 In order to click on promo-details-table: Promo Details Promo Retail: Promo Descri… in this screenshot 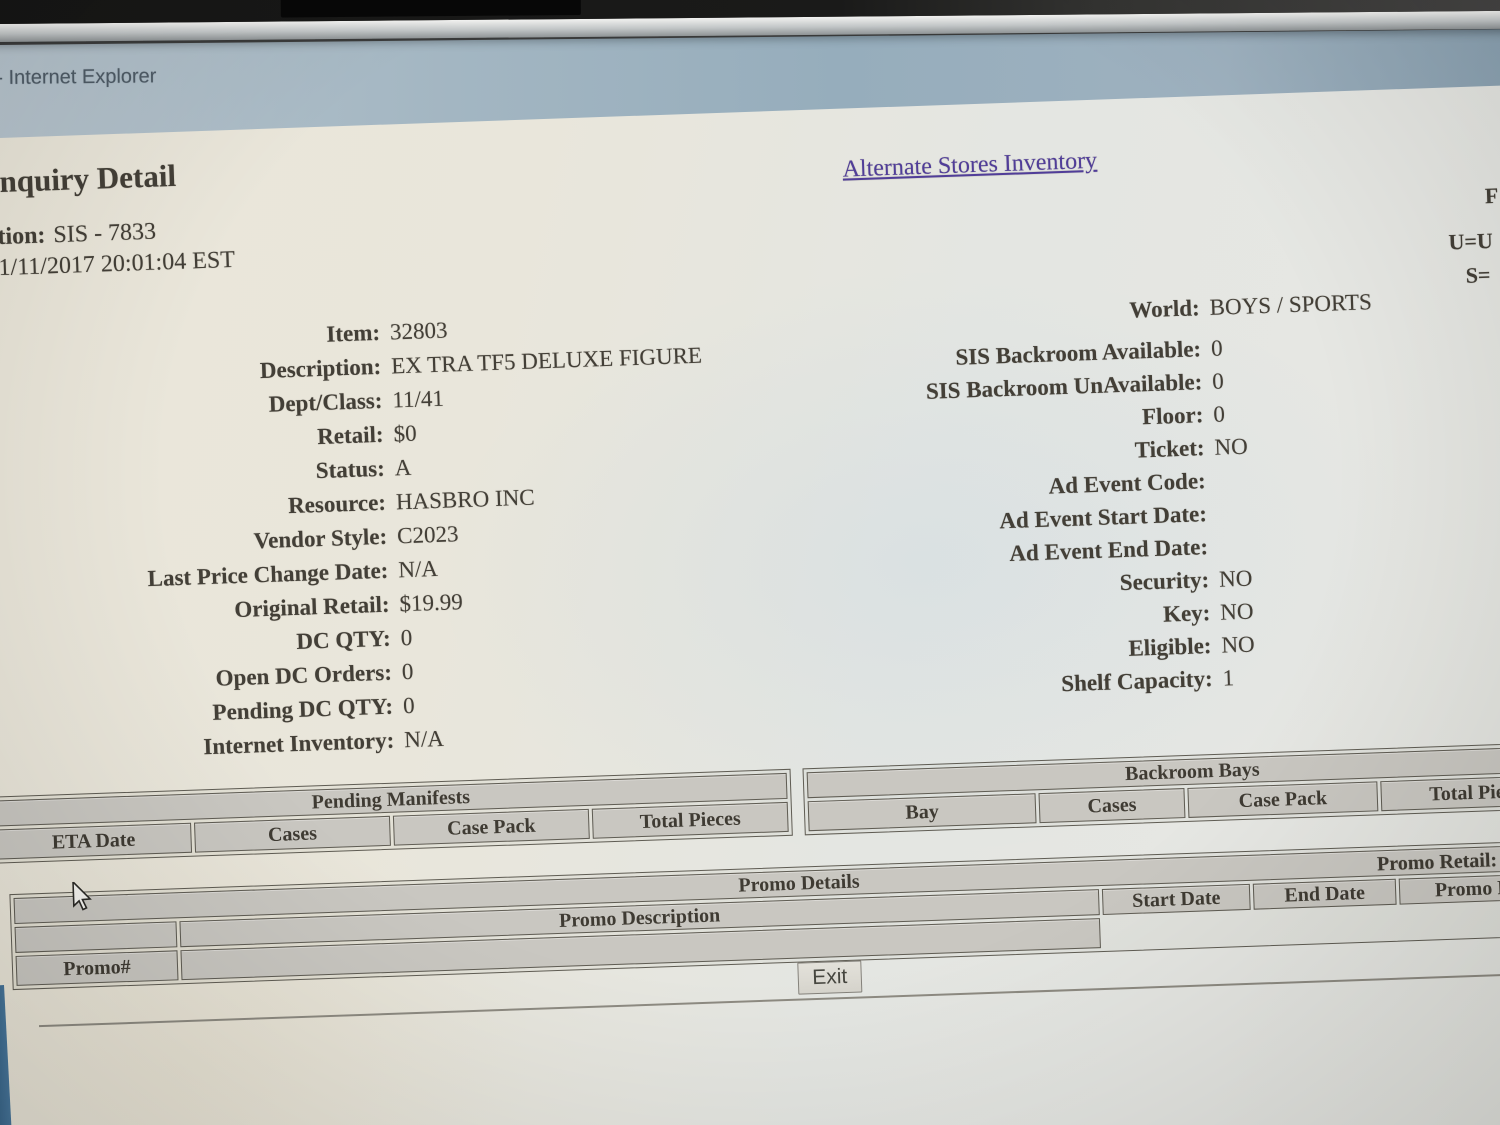, I will do `click(754, 915)`.